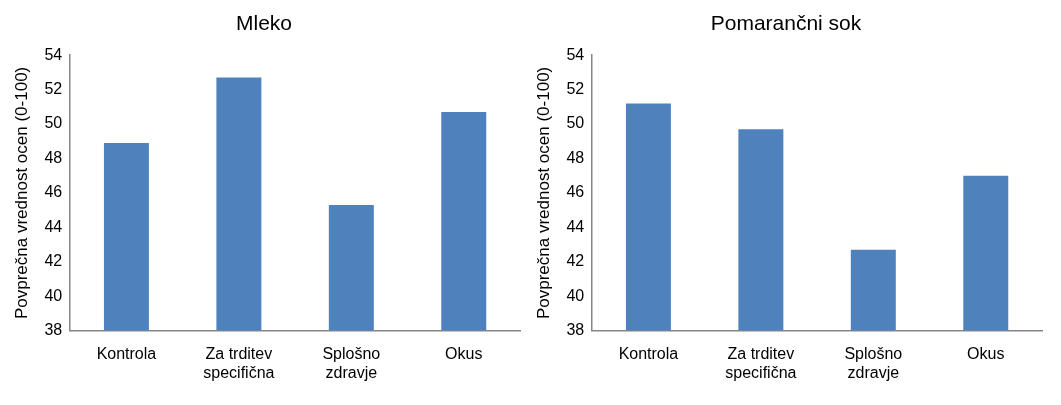  Describe the element at coordinates (264, 23) in the screenshot. I see `chart-title: Mleko` at that location.